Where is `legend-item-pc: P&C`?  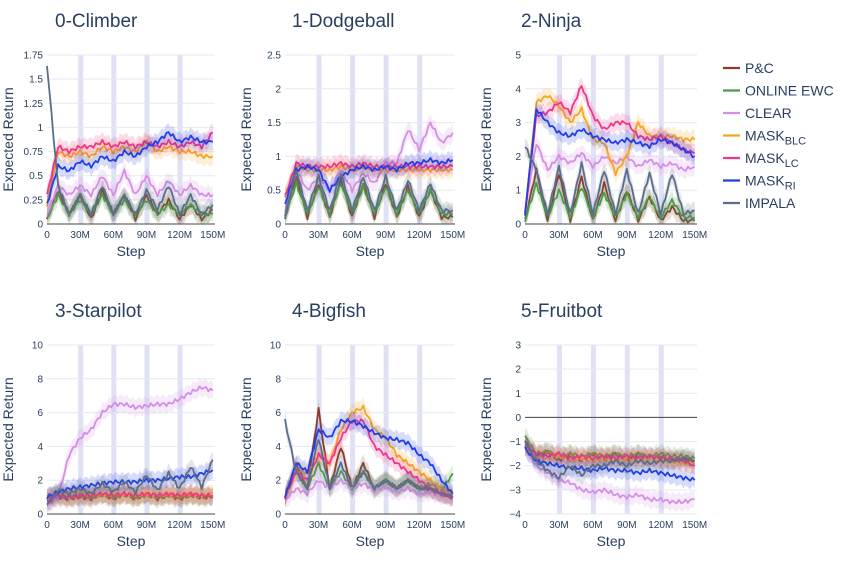 legend-item-pc: P&C is located at coordinates (748, 68).